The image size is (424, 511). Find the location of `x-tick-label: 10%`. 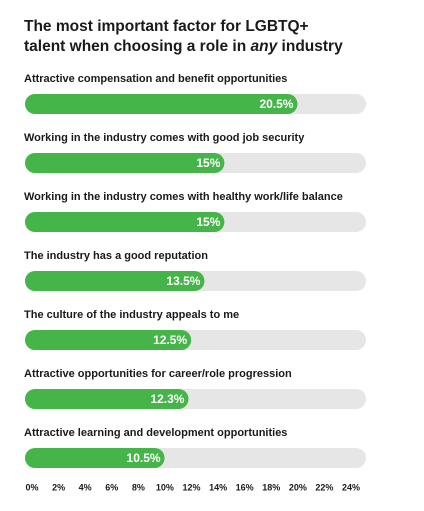

x-tick-label: 10% is located at coordinates (165, 487).